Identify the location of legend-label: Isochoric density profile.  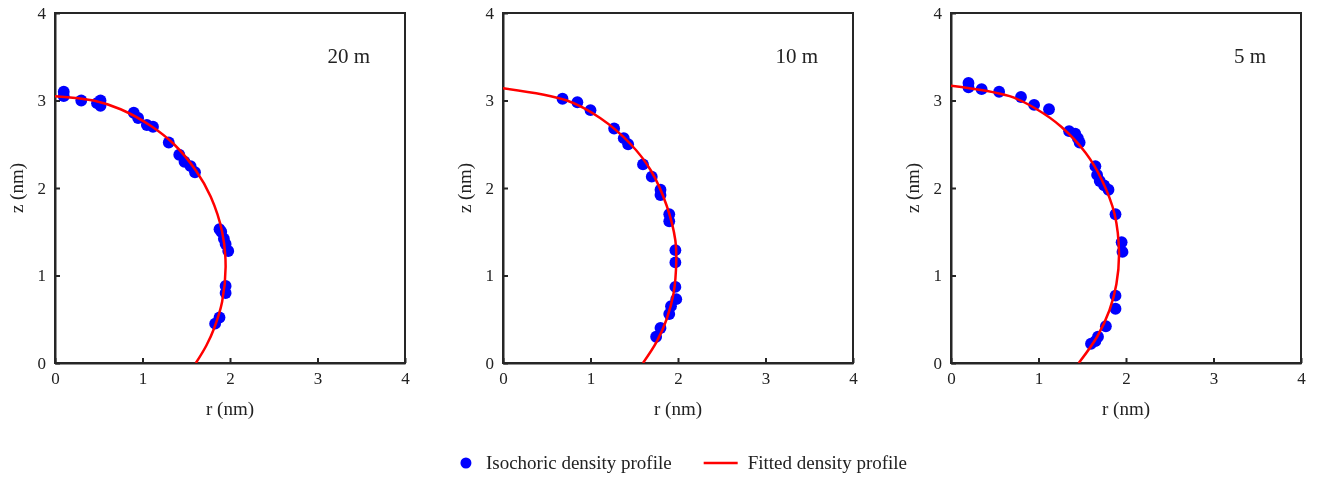
(578, 462).